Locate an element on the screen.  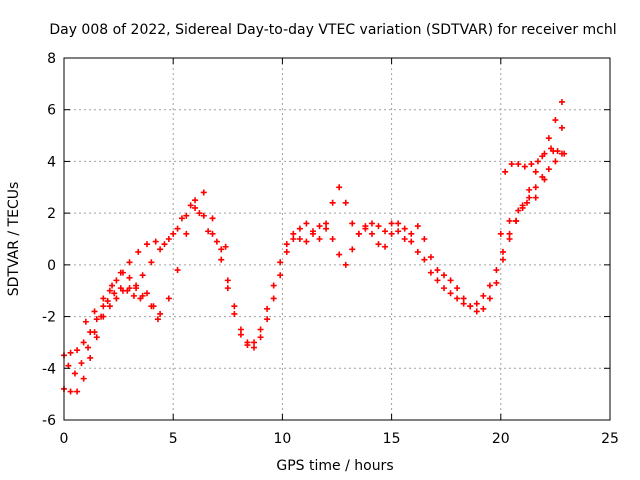
x-tick-label: 10 is located at coordinates (282, 439).